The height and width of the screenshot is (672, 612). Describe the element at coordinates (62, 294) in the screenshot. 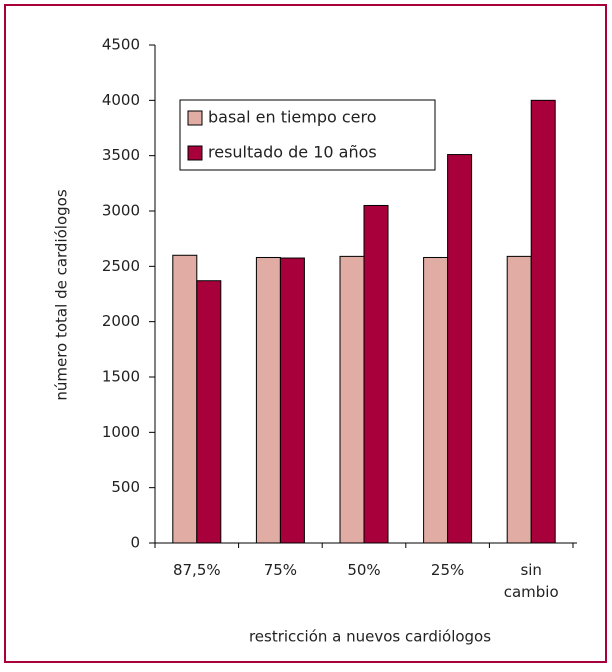

I see `y-axis-title: número total de cardiólogos` at that location.